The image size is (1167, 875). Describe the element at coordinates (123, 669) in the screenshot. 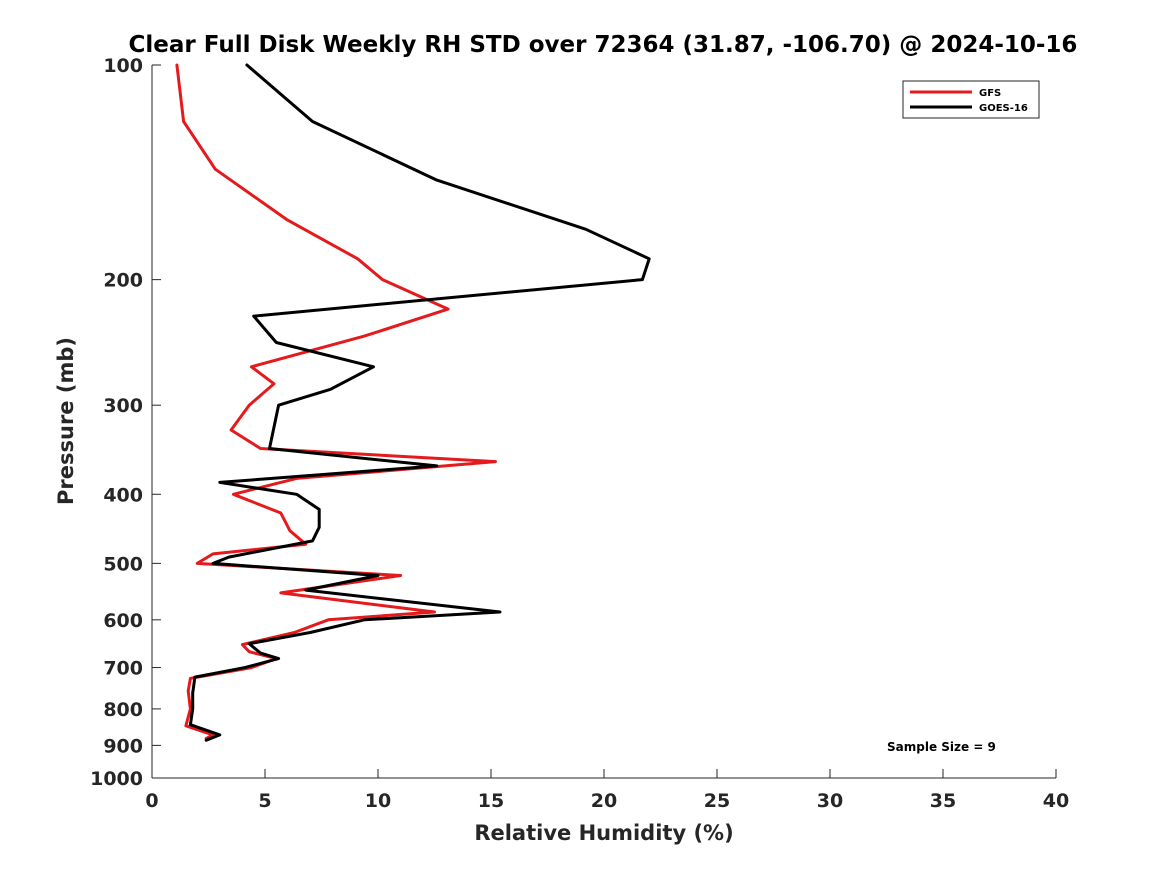

I see `y-tick-label: 700` at that location.